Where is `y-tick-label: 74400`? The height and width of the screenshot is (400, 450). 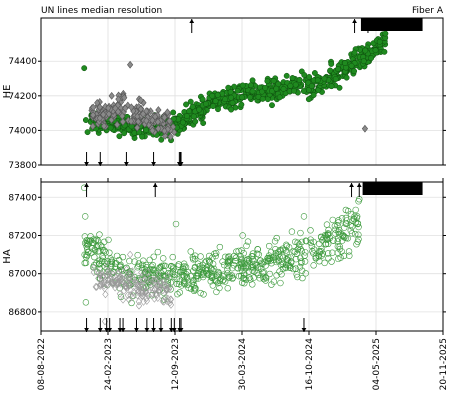 y-tick-label: 74400 is located at coordinates (22, 62).